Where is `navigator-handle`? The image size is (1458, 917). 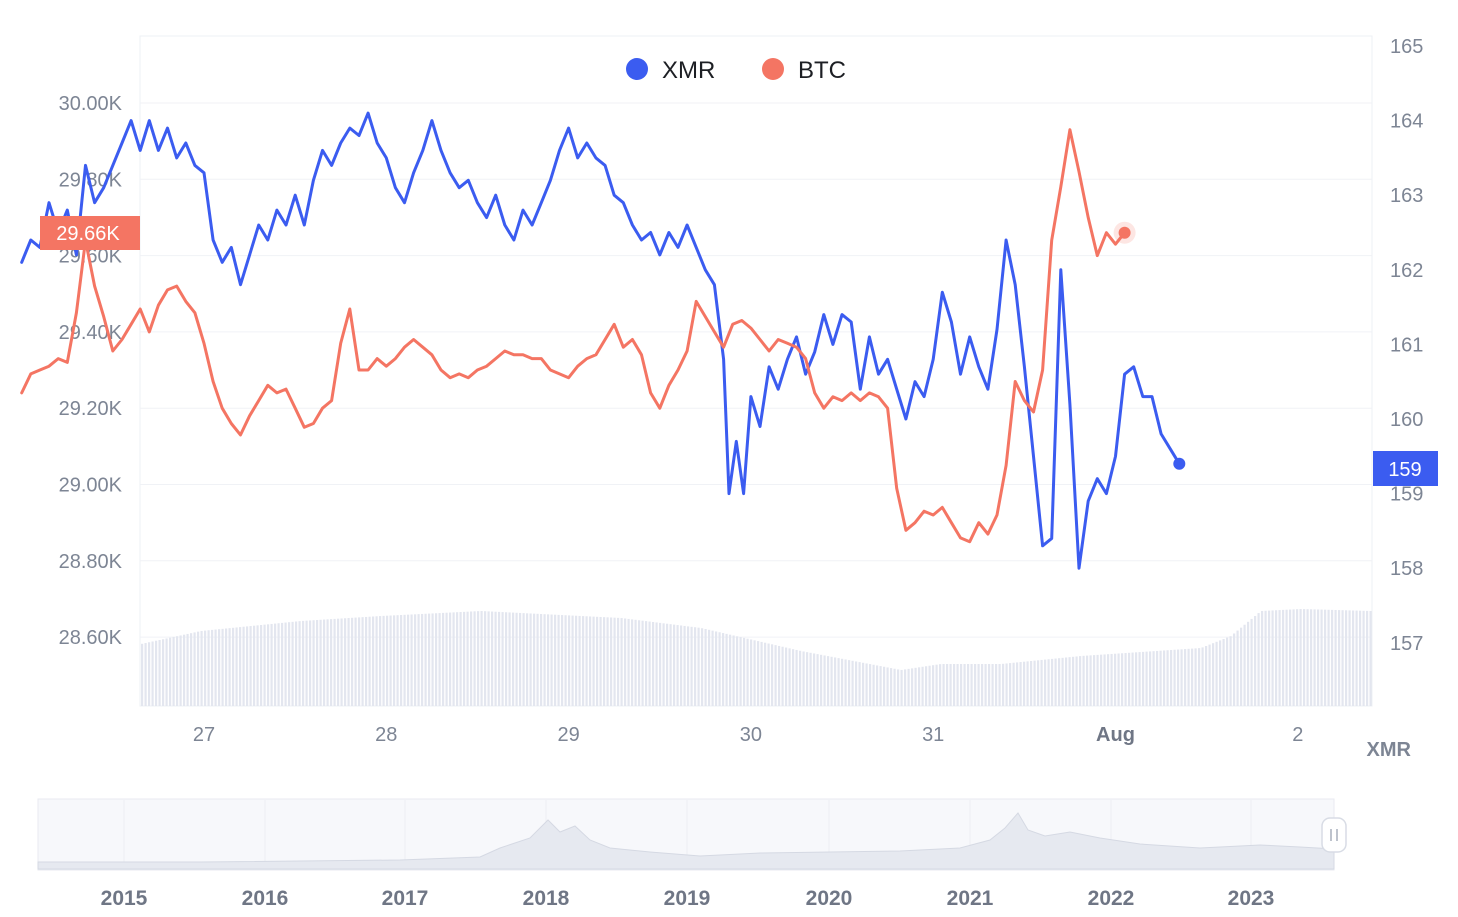 navigator-handle is located at coordinates (1334, 835).